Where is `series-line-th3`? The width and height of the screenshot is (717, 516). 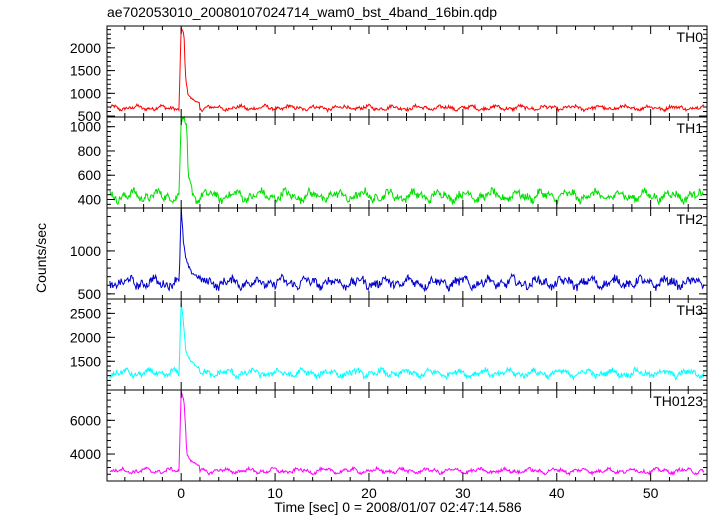
series-line-th3 is located at coordinates (407, 342).